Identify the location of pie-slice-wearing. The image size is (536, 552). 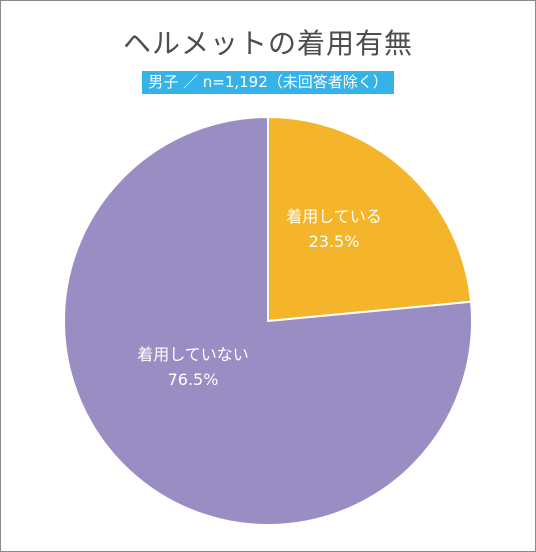
(370, 219).